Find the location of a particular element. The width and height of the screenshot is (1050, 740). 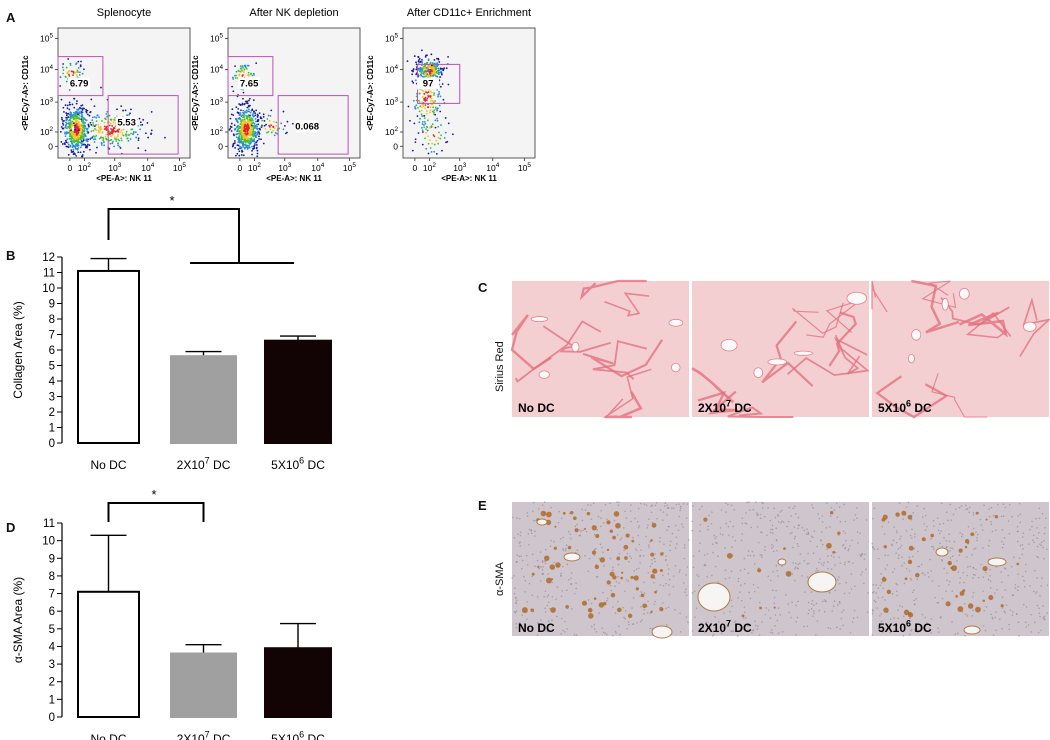

y-axis-tick-label: 0 is located at coordinates (52, 718).